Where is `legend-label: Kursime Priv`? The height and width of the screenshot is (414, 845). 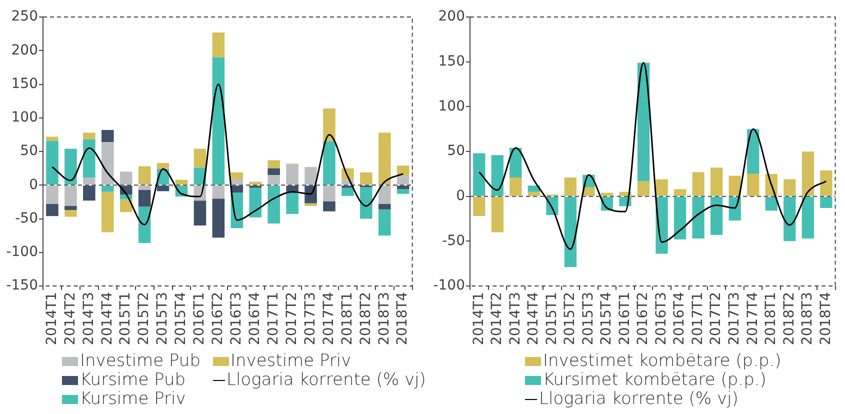 legend-label: Kursime Priv is located at coordinates (133, 399).